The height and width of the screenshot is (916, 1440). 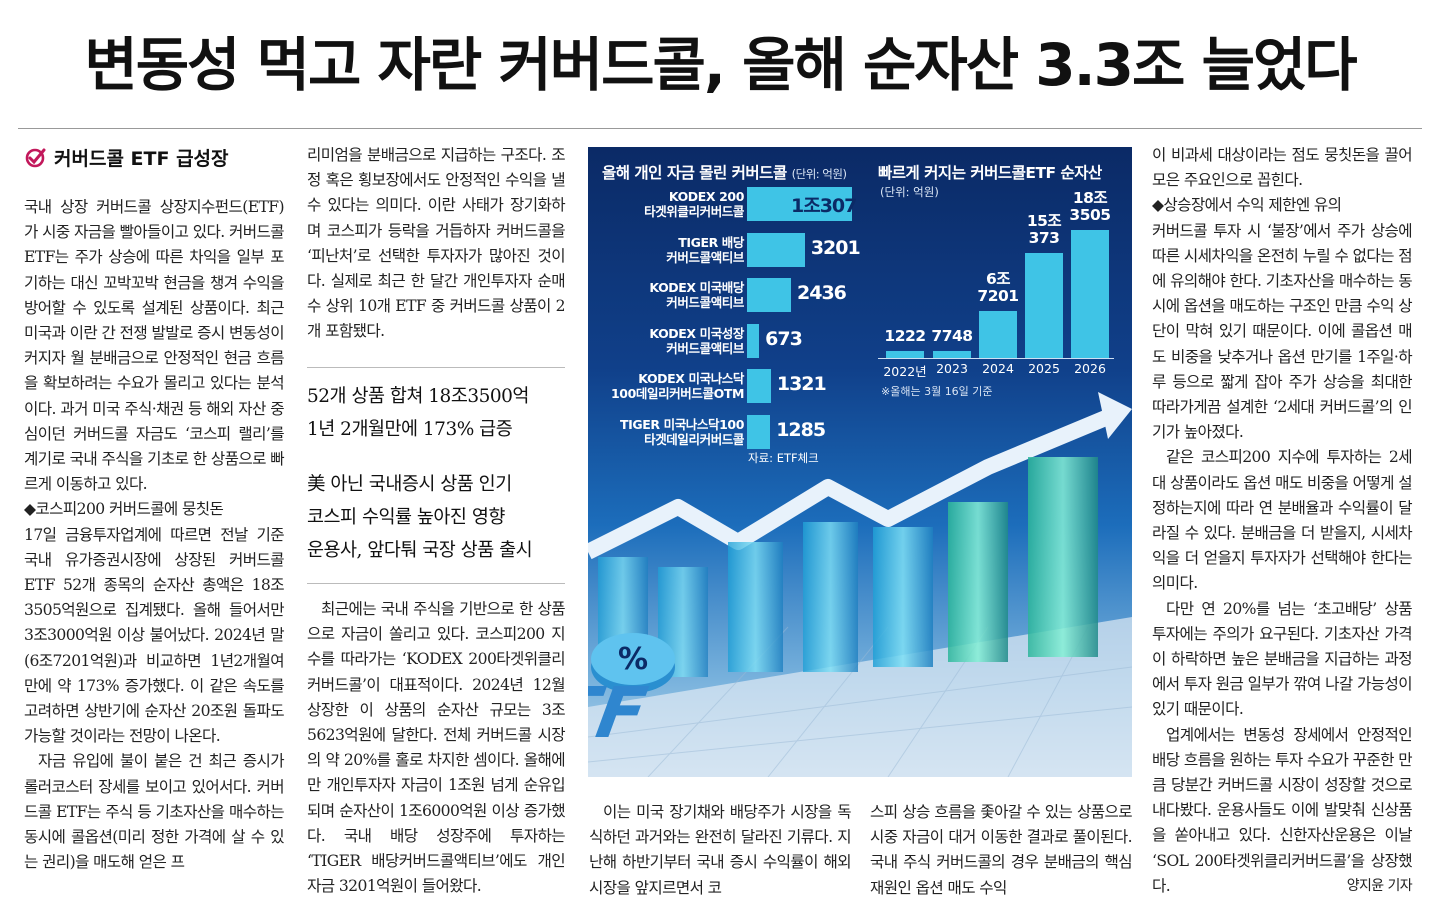 What do you see at coordinates (720, 65) in the screenshot?
I see `headline: 변동성 먹고 자란 커버드콜, 올해 순자산 3.3조 늘었다` at bounding box center [720, 65].